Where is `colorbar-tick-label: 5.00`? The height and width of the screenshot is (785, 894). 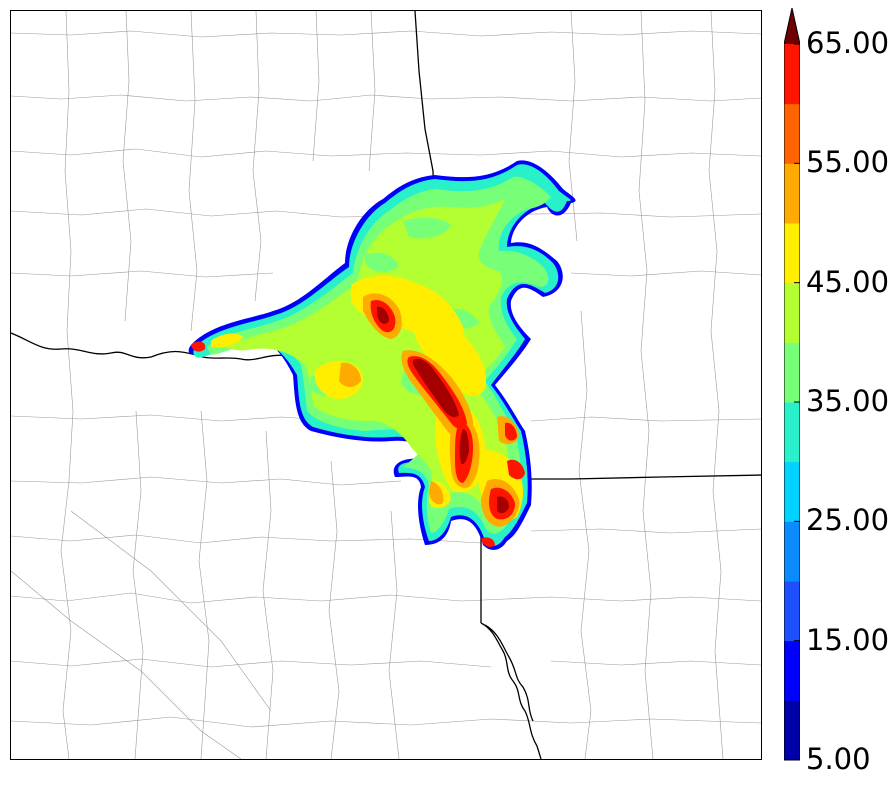 colorbar-tick-label: 5.00 is located at coordinates (838, 759).